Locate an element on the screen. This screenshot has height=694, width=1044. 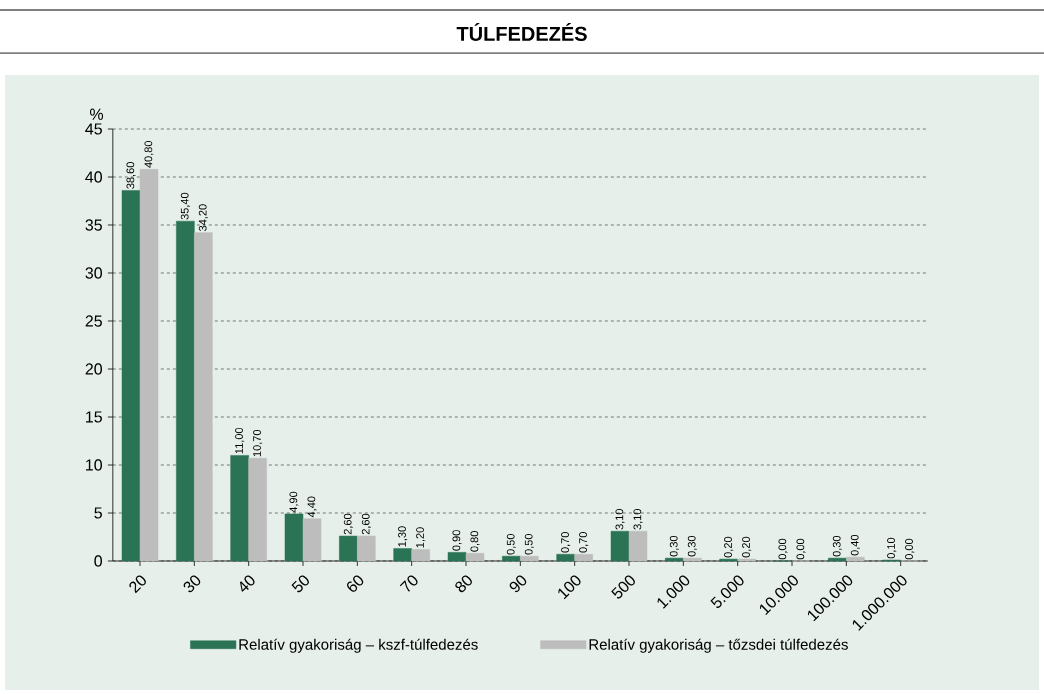
y-tick-label: 35 is located at coordinates (93, 225).